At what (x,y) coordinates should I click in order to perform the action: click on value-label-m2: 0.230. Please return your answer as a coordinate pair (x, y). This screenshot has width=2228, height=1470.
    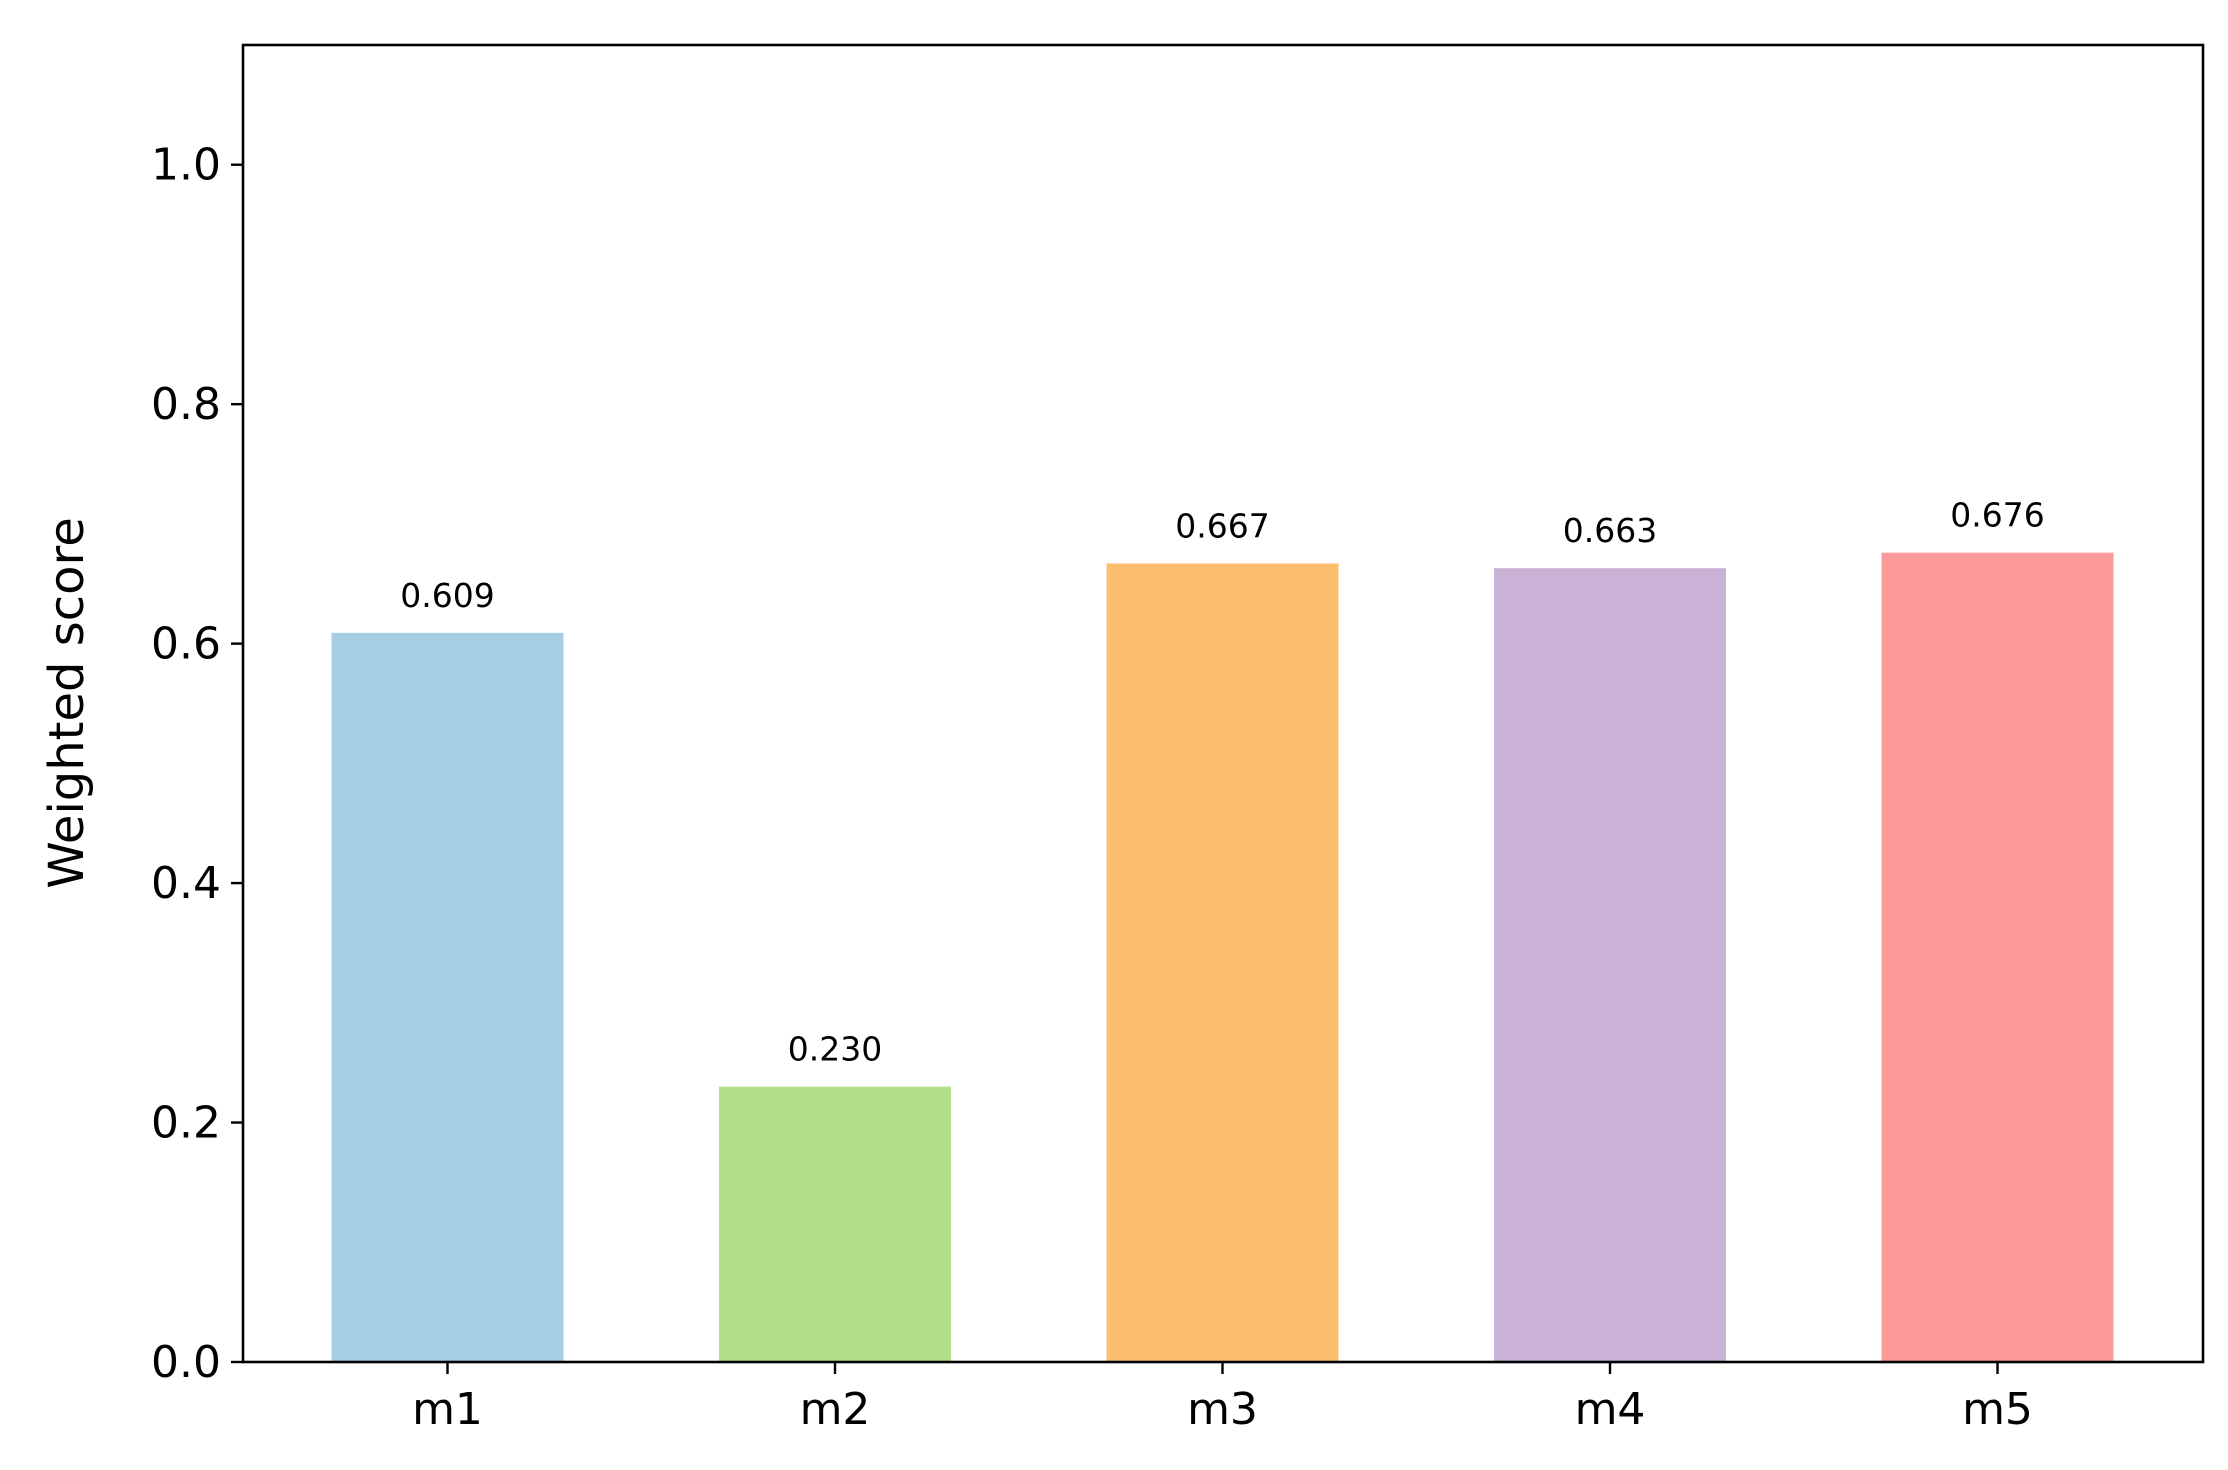
    Looking at the image, I should click on (835, 1049).